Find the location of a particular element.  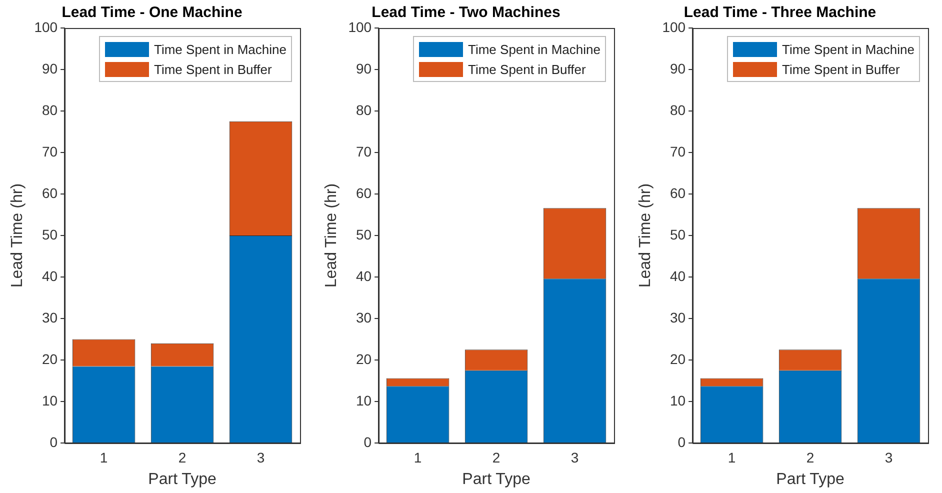

chart-title: Lead Time - Two Machines is located at coordinates (466, 13).